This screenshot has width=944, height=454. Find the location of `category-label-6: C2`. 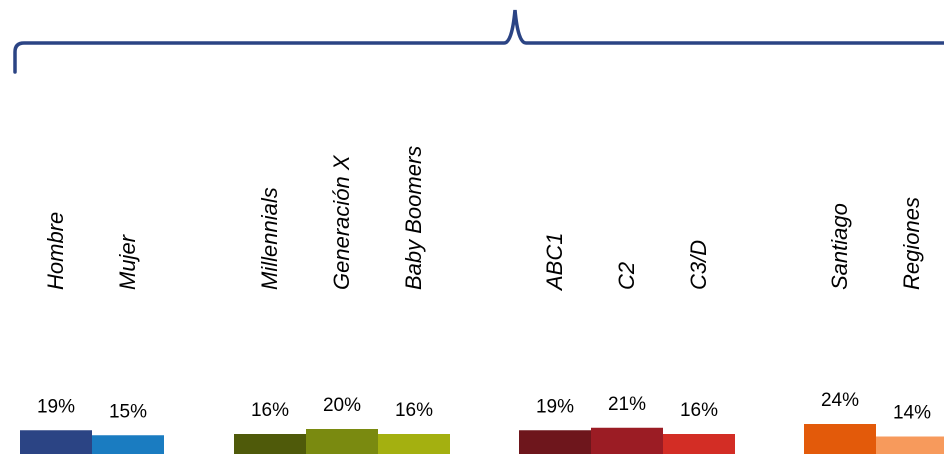

category-label-6: C2 is located at coordinates (626, 276).